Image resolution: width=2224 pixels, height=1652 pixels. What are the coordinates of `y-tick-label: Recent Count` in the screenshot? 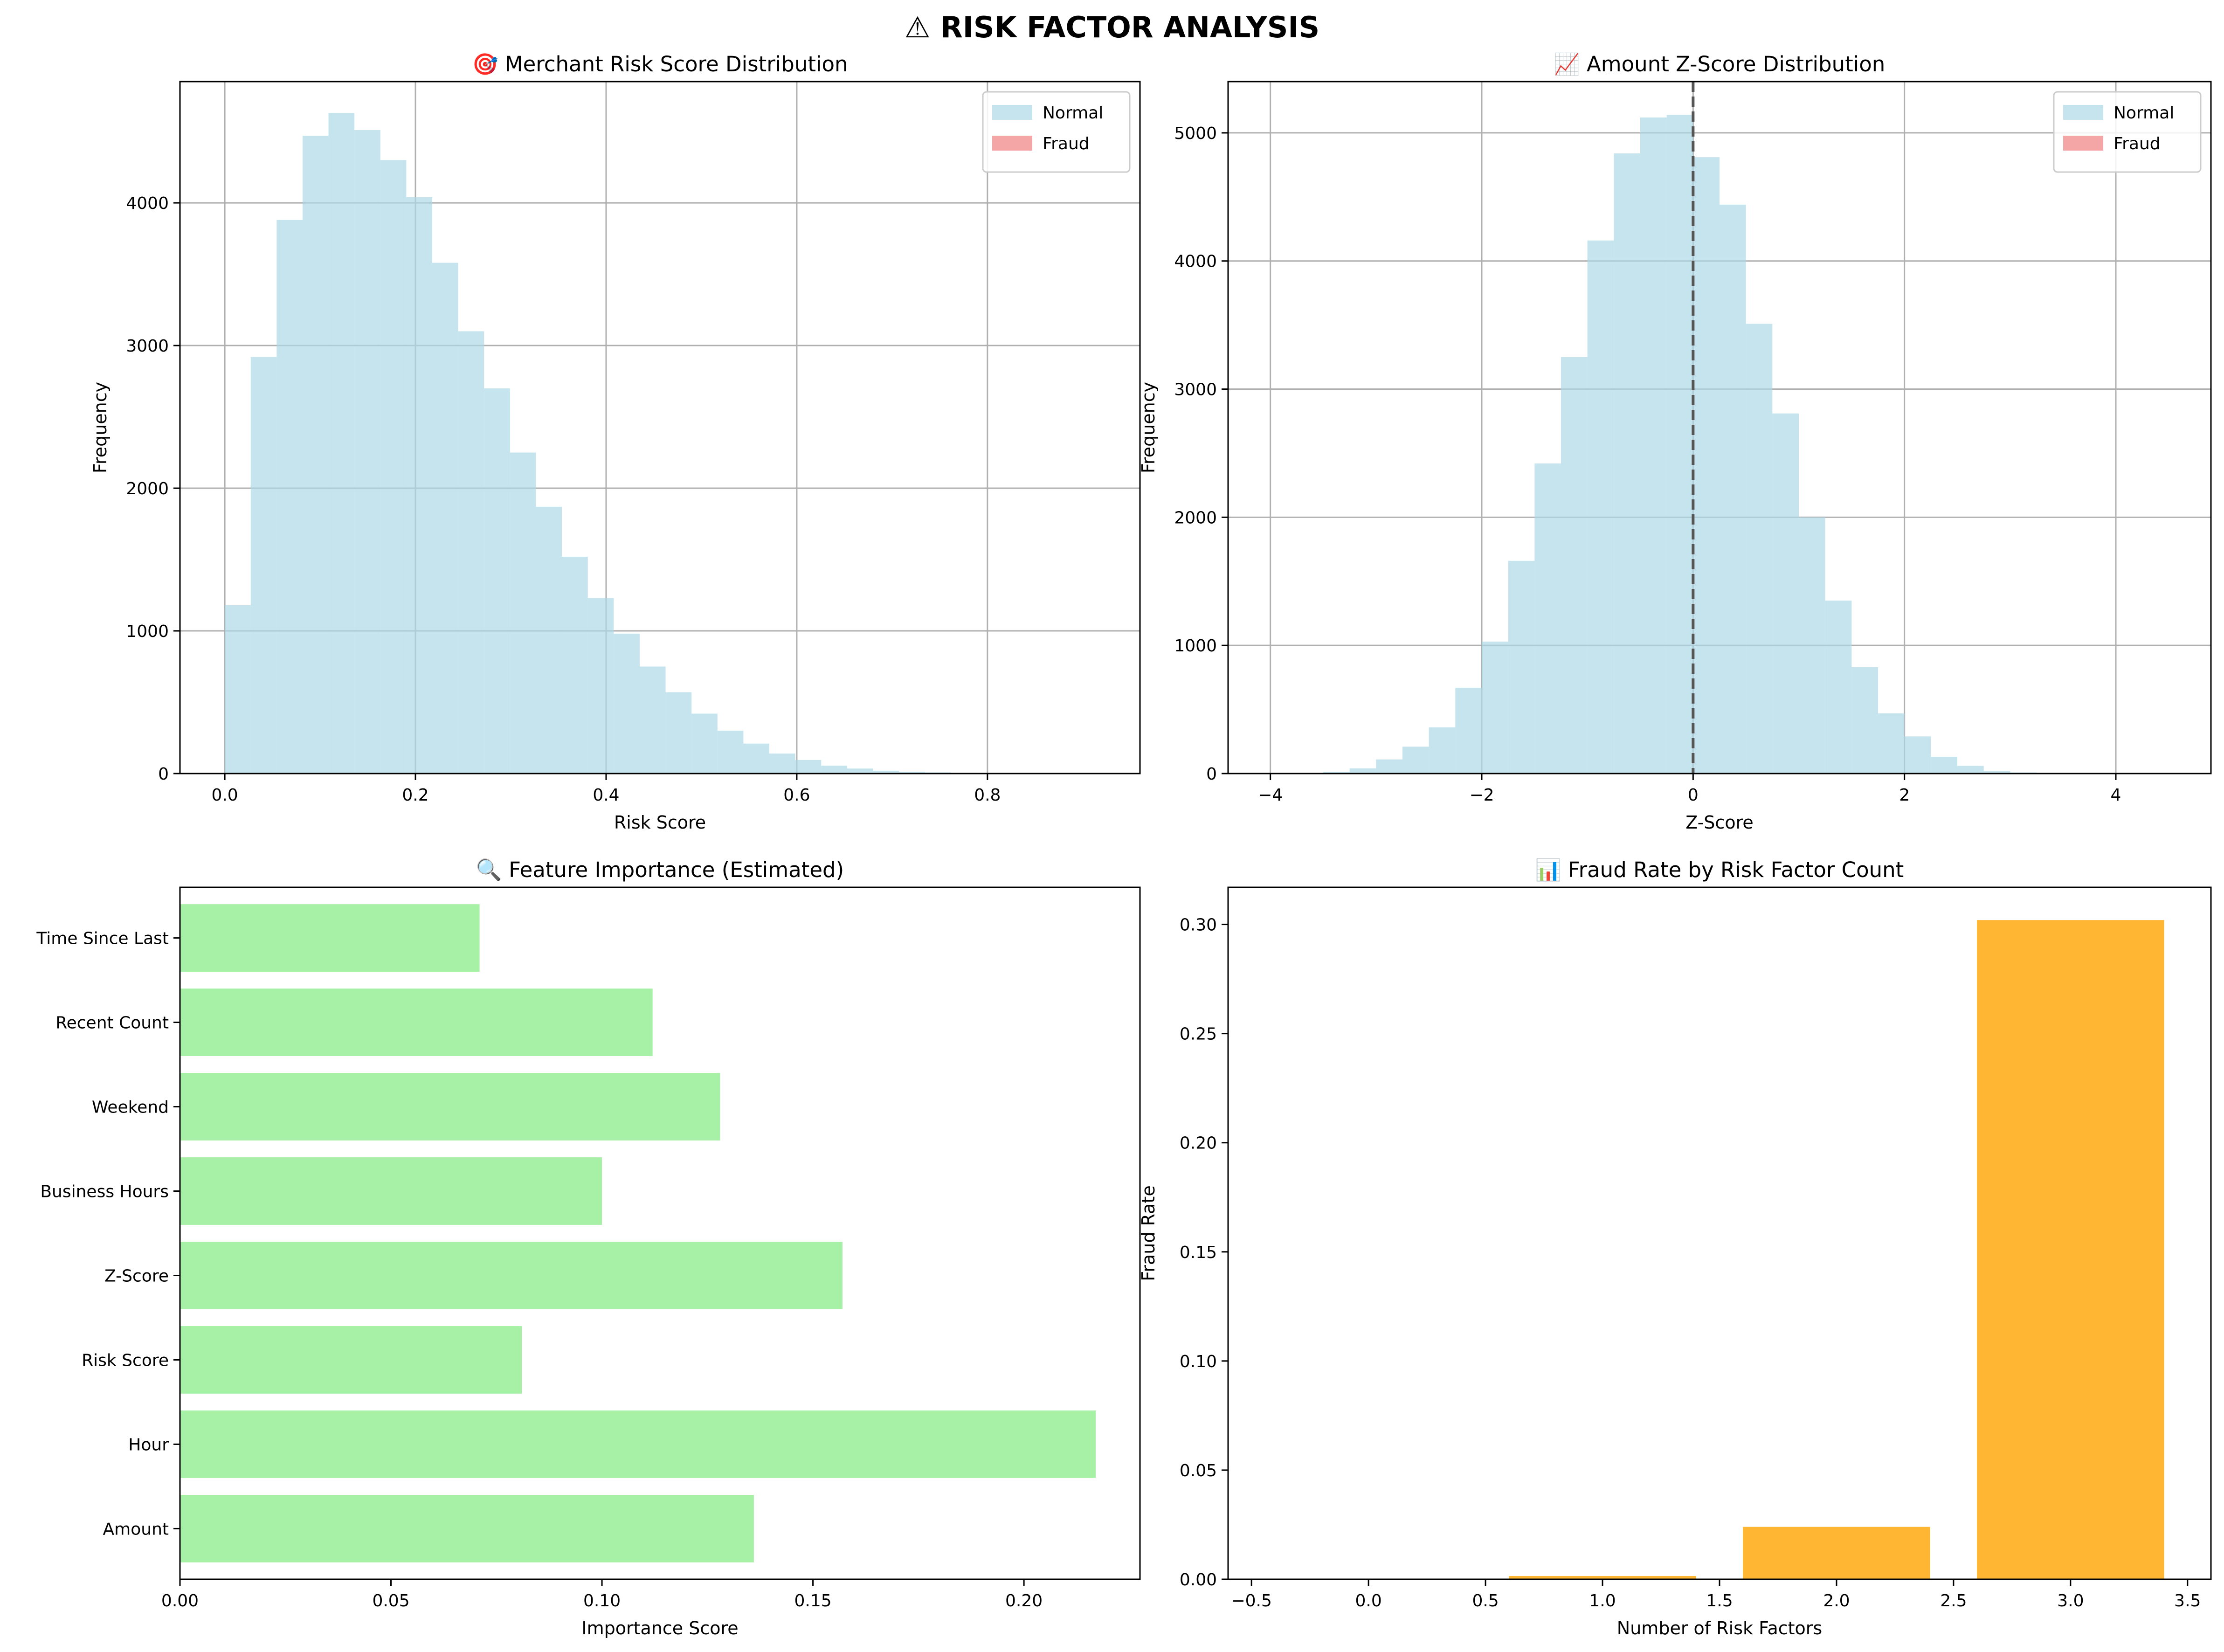 It's located at (112, 1023).